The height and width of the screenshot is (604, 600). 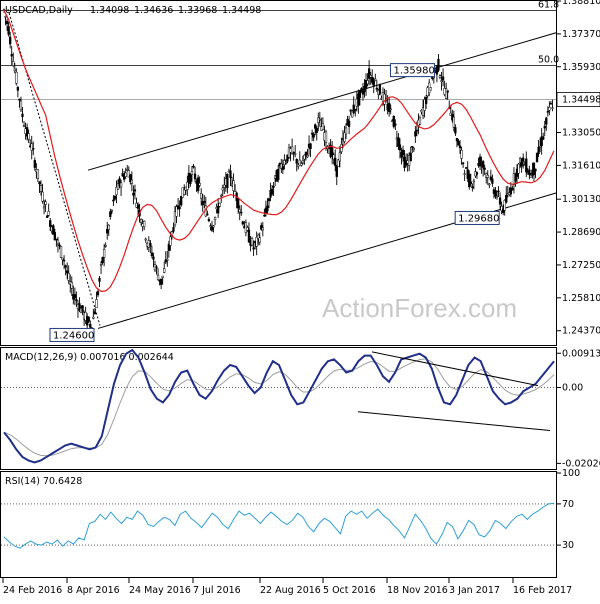 What do you see at coordinates (454, 421) in the screenshot?
I see `macd-trendline-lower` at bounding box center [454, 421].